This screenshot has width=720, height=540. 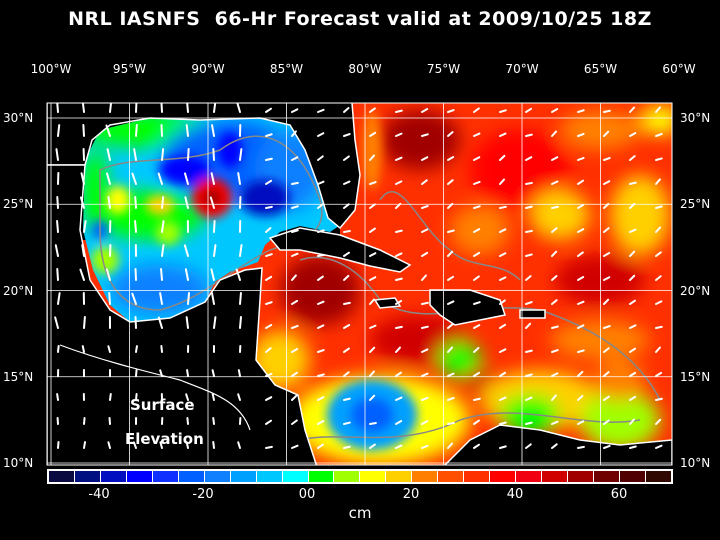 What do you see at coordinates (203, 494) in the screenshot?
I see `colorbar-tick-label: -20` at bounding box center [203, 494].